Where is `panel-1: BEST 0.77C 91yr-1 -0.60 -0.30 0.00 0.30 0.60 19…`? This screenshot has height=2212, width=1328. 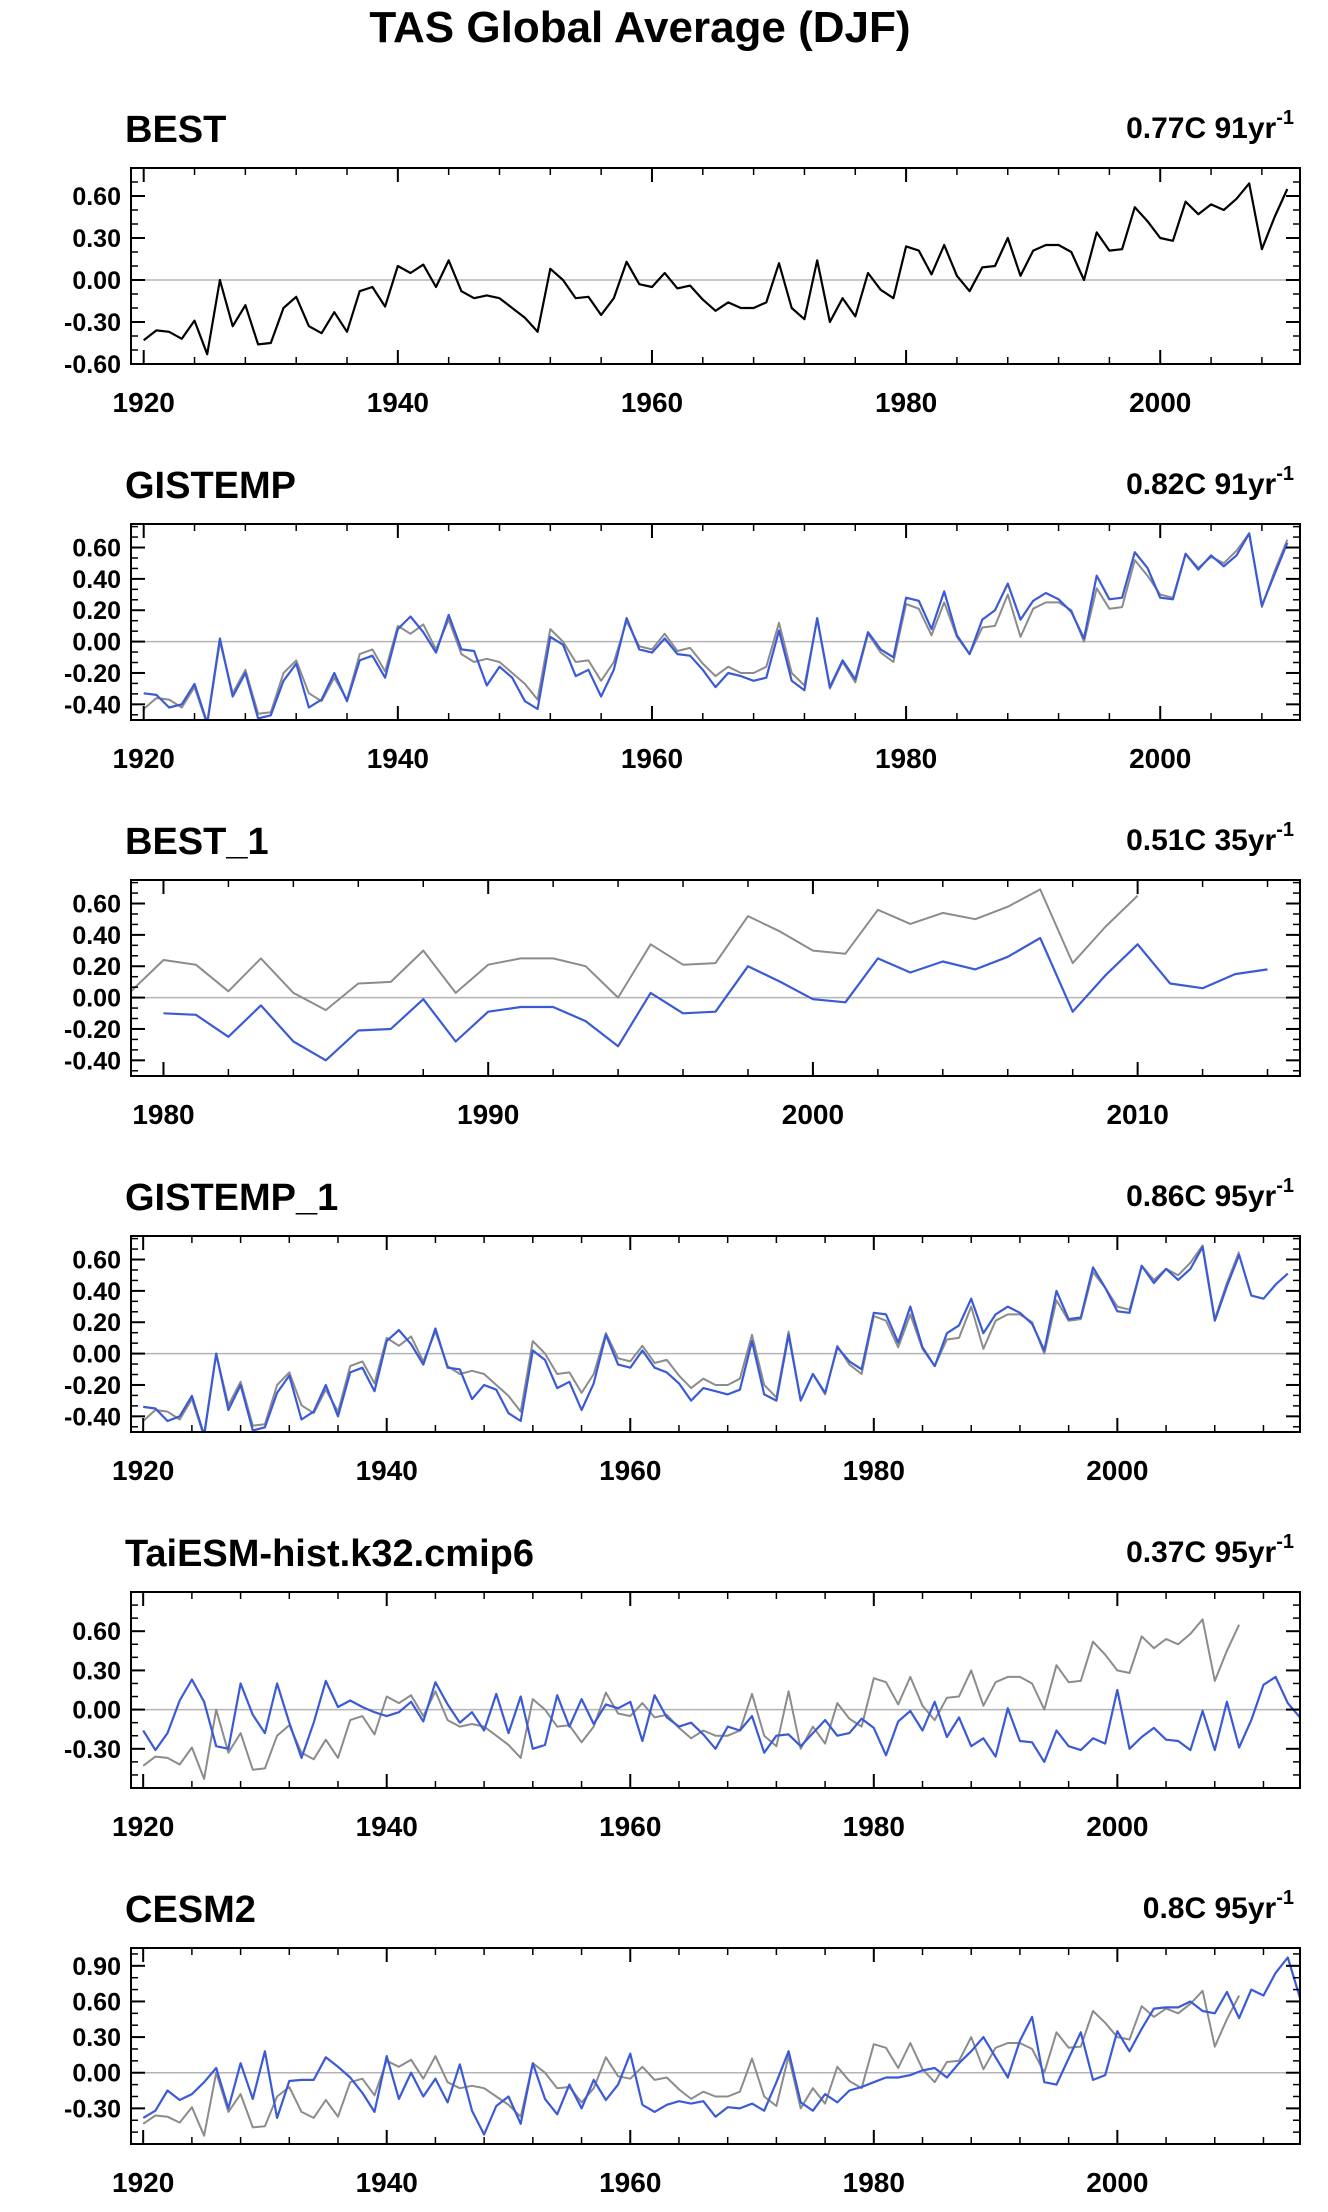
panel-1: BEST 0.77C 91yr-1 -0.60 -0.30 0.00 0.30 0.60 19… is located at coordinates (682, 262).